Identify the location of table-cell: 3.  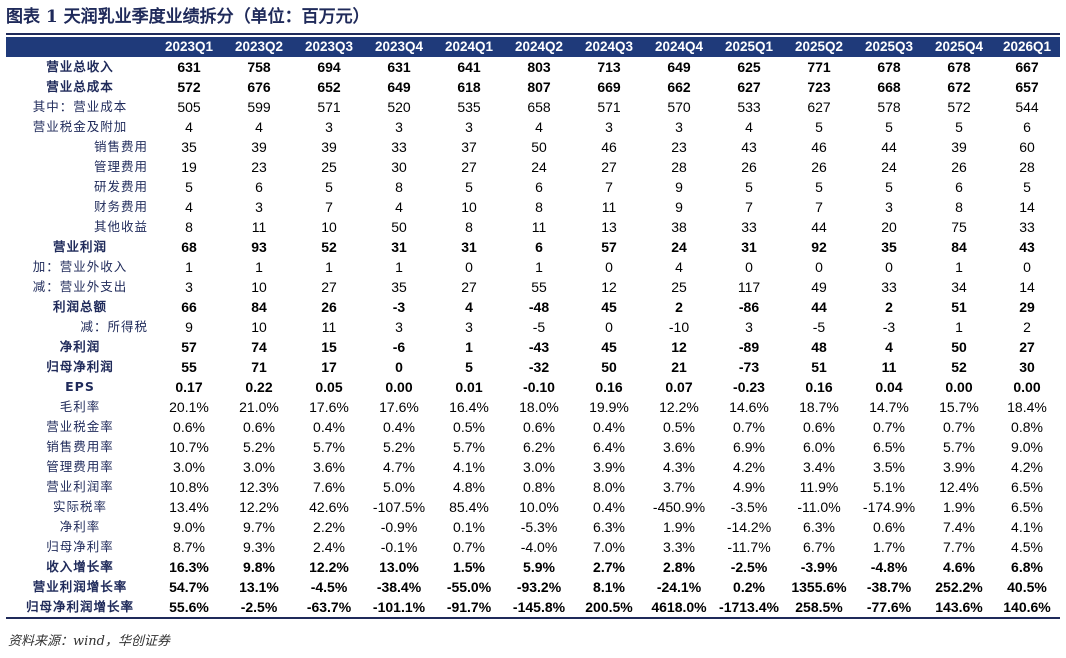
(609, 127).